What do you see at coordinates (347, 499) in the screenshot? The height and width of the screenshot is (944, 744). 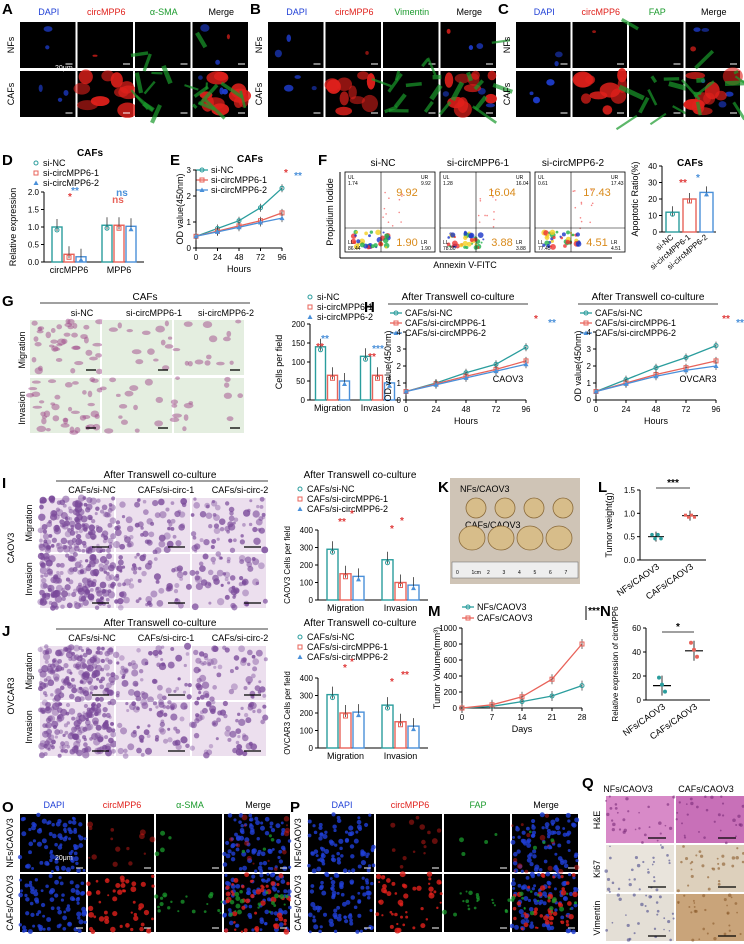 I see `legend-entry: CAFs/si-circMPP6-1` at bounding box center [347, 499].